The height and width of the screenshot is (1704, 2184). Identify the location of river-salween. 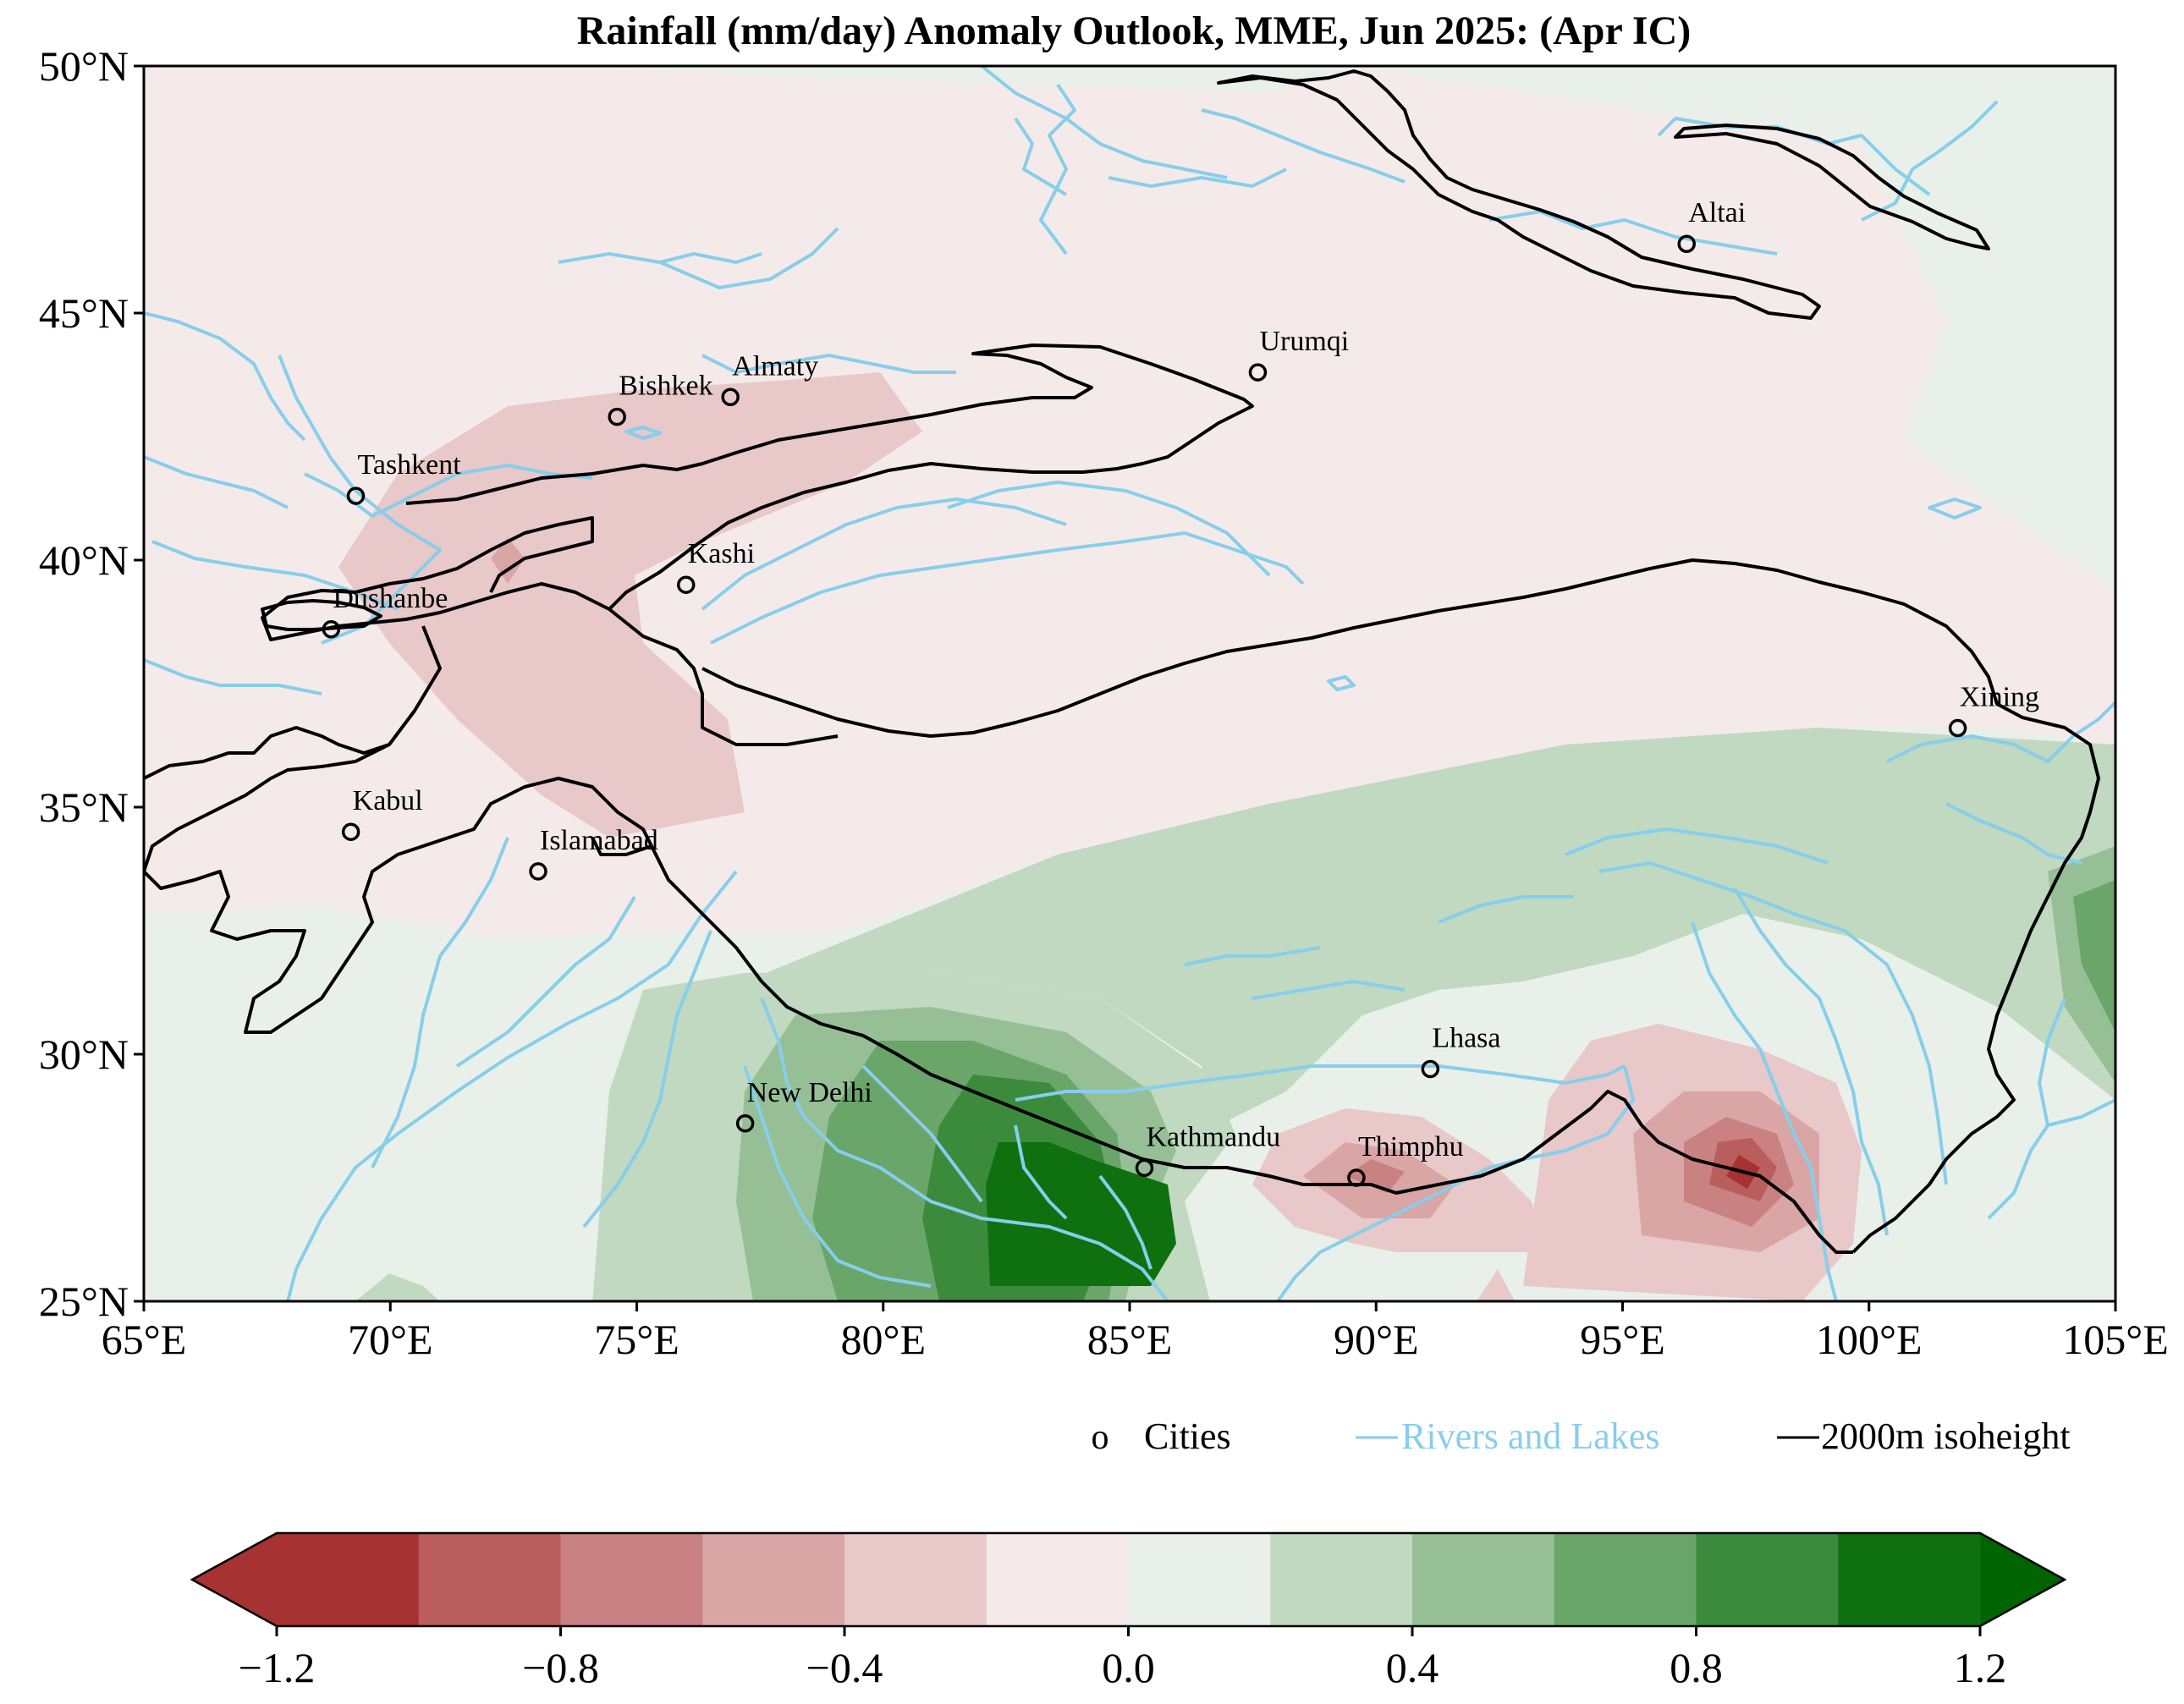
(1764, 1111).